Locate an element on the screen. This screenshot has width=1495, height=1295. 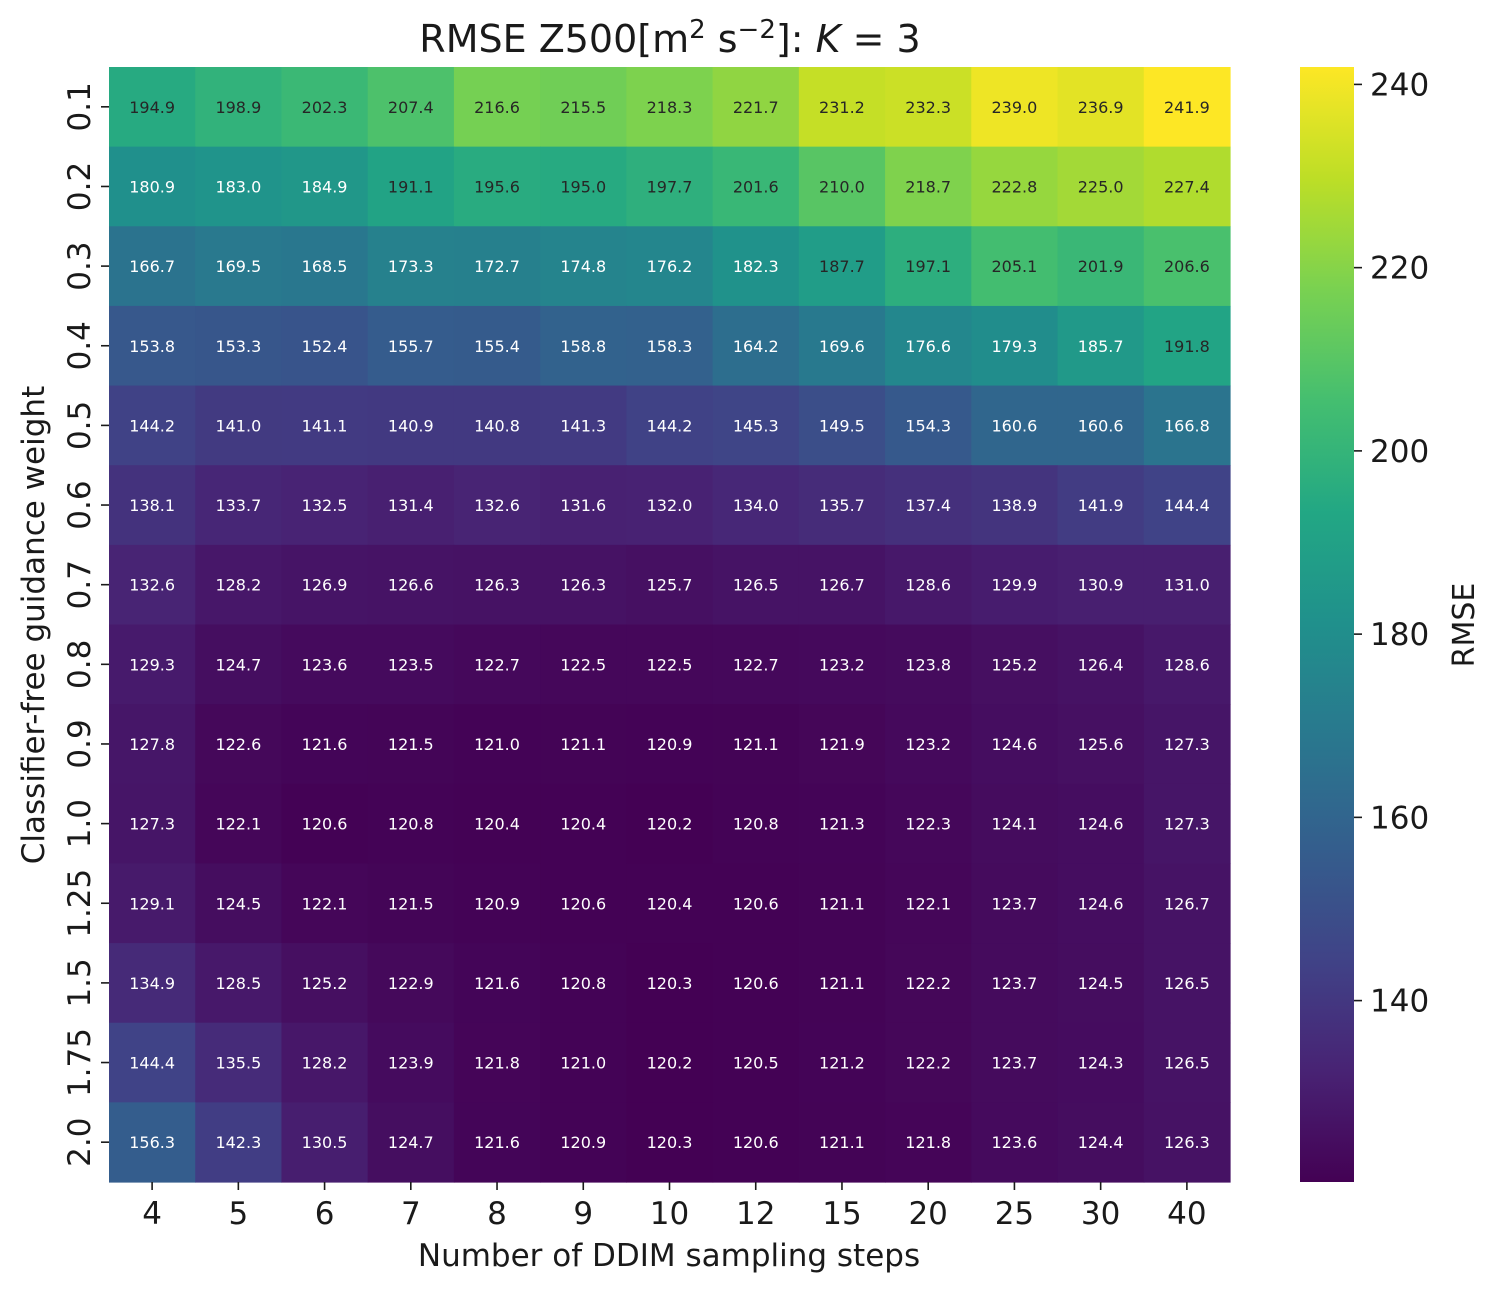
cell-value-label: 201.6 is located at coordinates (756, 186).